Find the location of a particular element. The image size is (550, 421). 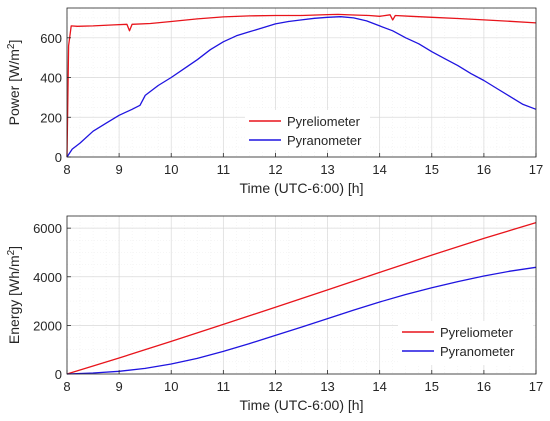

y-tick-label: 6000 is located at coordinates (47, 228).